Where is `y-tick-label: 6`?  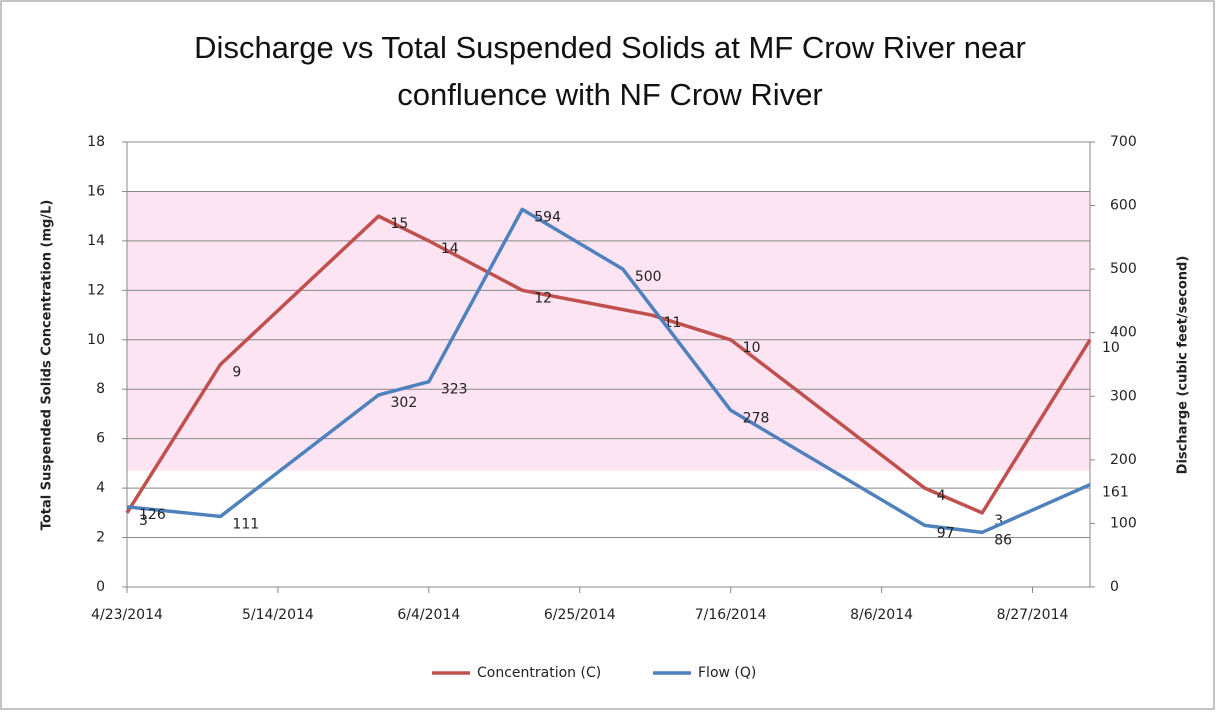 y-tick-label: 6 is located at coordinates (100, 439).